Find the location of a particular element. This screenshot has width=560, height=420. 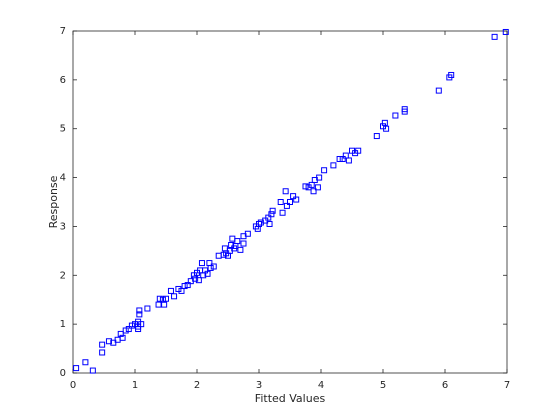

x-axis-label: Fitted Values is located at coordinates (290, 398).